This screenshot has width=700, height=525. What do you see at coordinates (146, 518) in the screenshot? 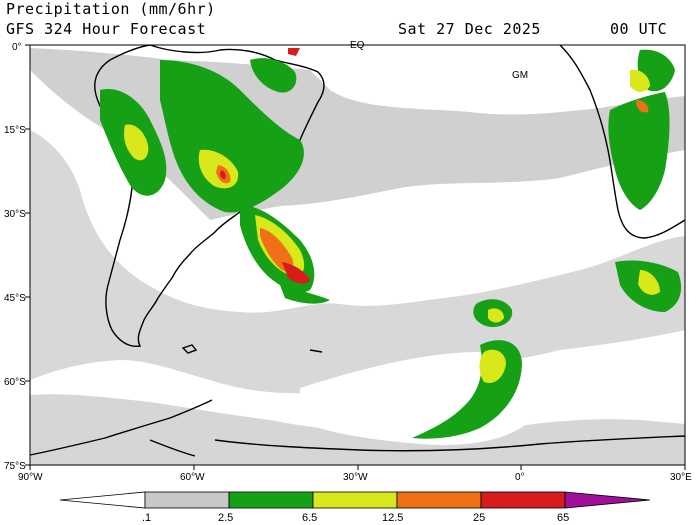
I see `legend-tick-0: .1` at bounding box center [146, 518].